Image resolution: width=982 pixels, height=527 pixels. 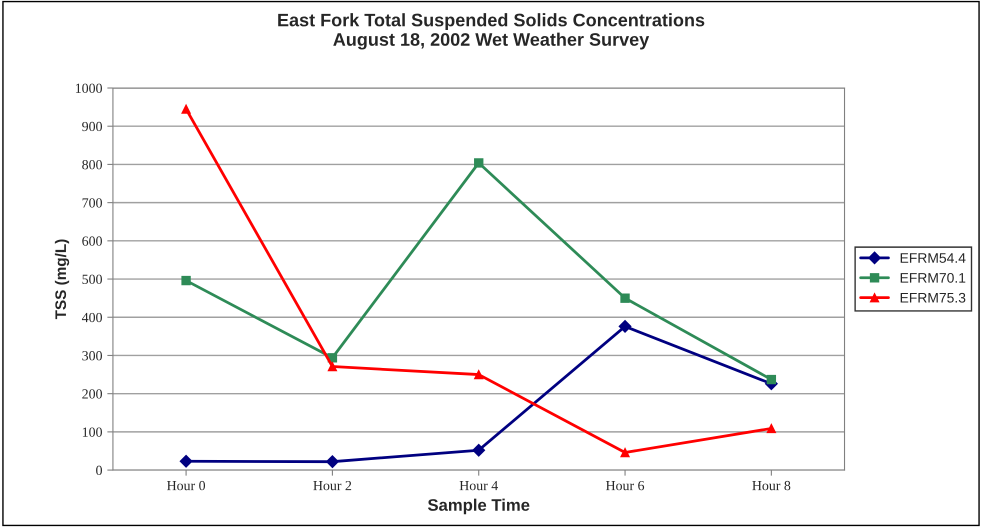 What do you see at coordinates (479, 485) in the screenshot?
I see `x-tick-label: Hour 4` at bounding box center [479, 485].